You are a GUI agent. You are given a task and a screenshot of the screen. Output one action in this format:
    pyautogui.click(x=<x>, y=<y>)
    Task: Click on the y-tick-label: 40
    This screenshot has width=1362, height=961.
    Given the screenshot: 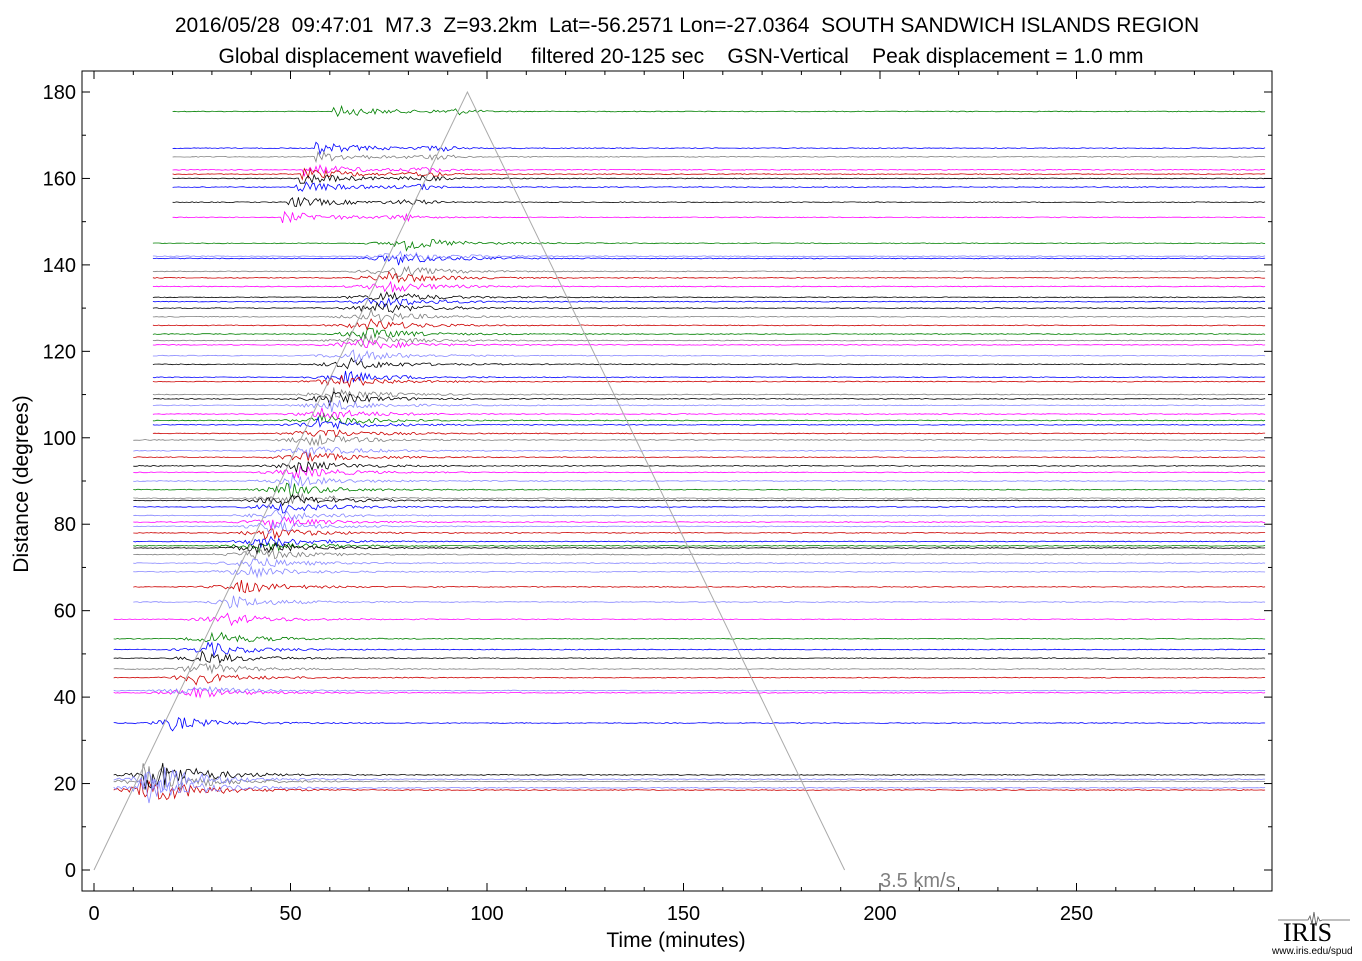 What is the action you would take?
    pyautogui.click(x=65, y=698)
    